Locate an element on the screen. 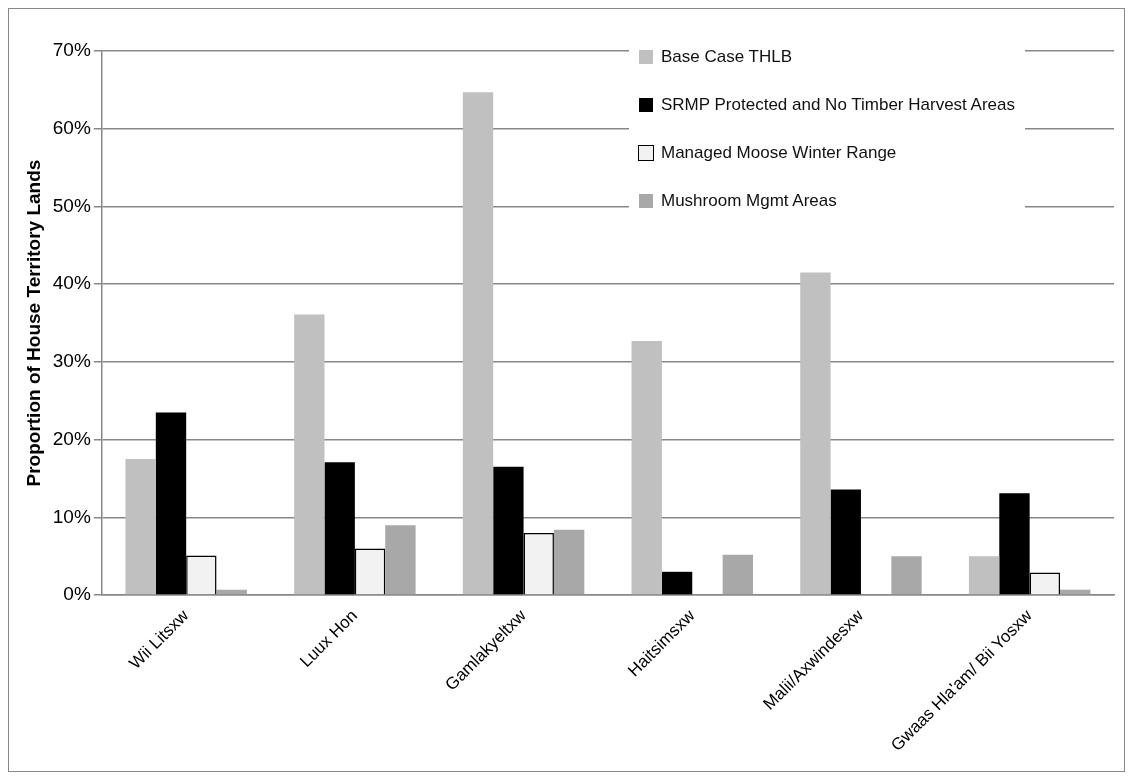  legend-label: Mushroom Mgmt Areas is located at coordinates (749, 201).